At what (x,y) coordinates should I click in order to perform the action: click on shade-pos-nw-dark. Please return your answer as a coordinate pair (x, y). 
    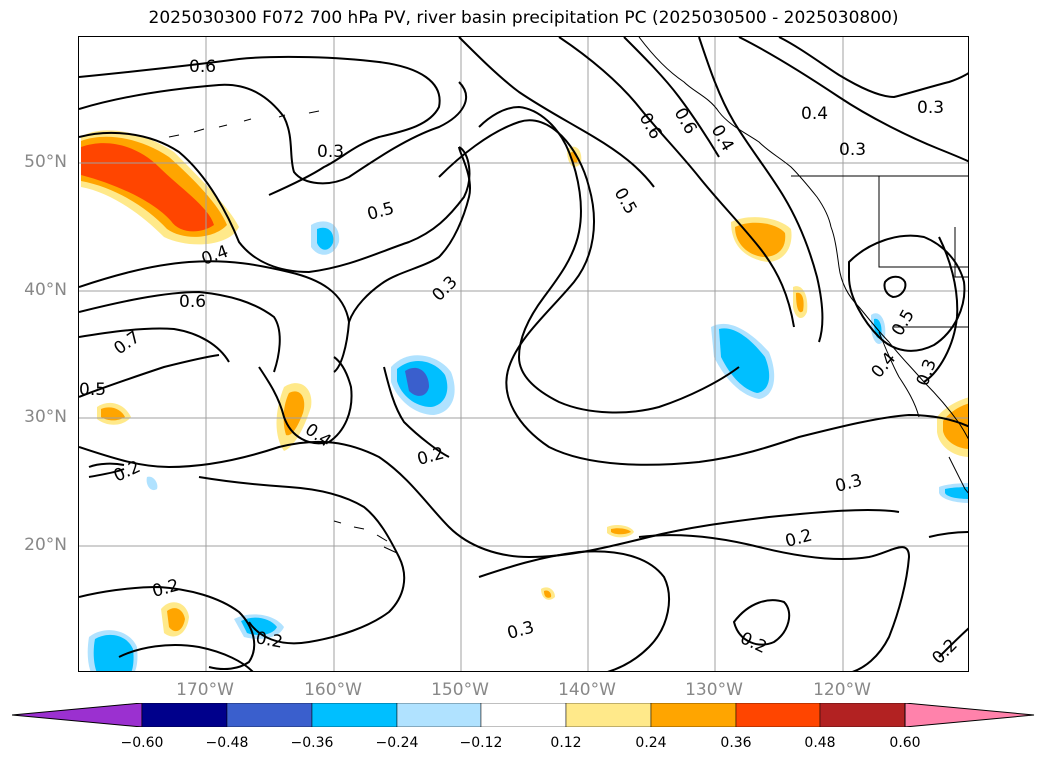
    Looking at the image, I should click on (147, 187).